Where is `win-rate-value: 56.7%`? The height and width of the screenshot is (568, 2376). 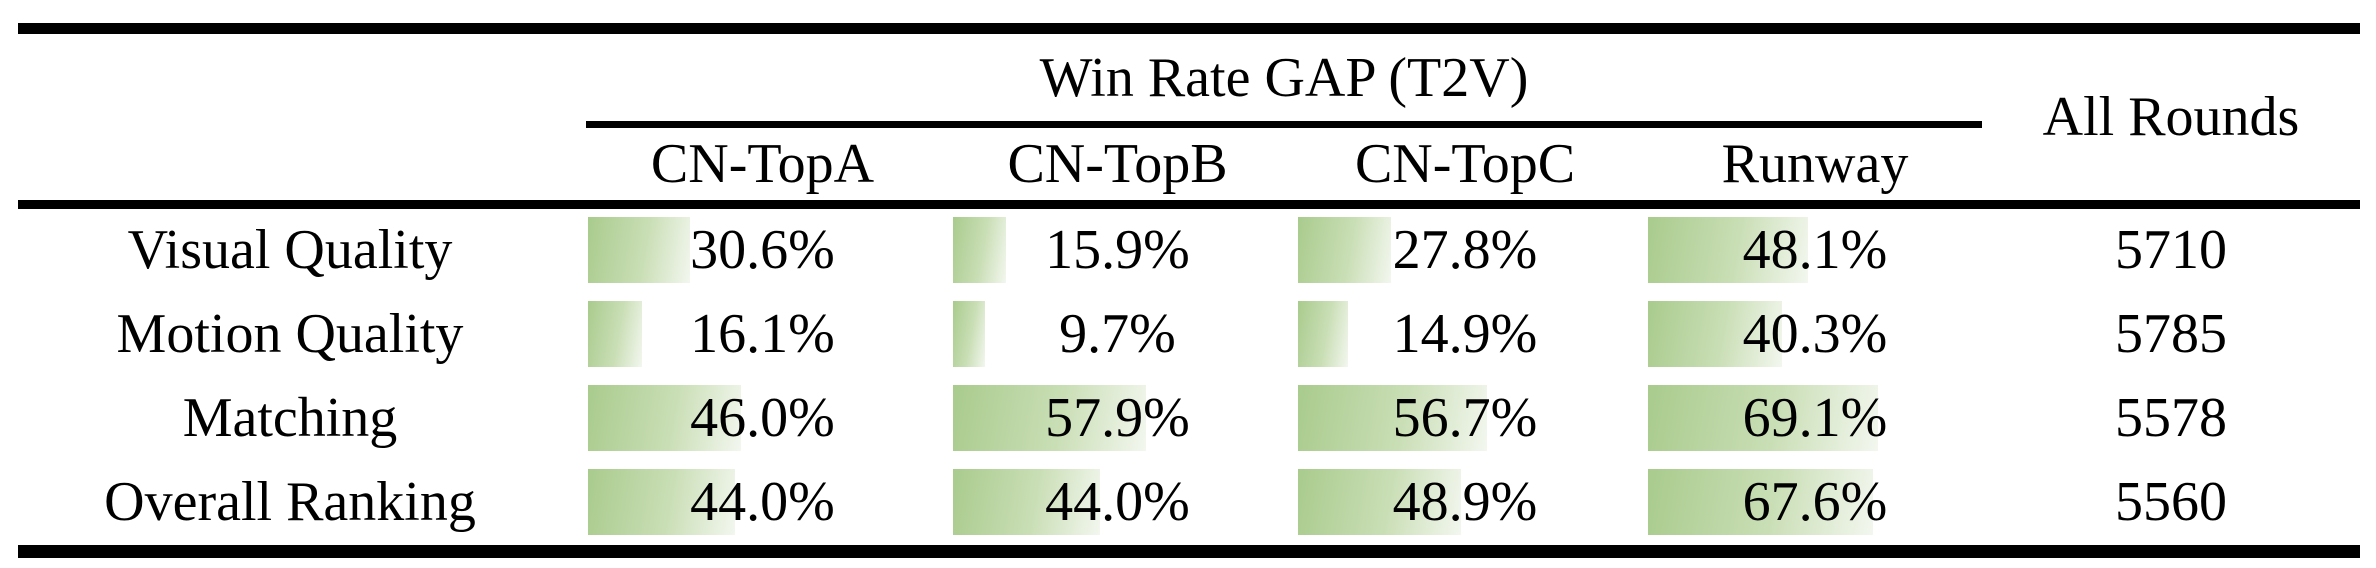
win-rate-value: 56.7% is located at coordinates (1465, 418).